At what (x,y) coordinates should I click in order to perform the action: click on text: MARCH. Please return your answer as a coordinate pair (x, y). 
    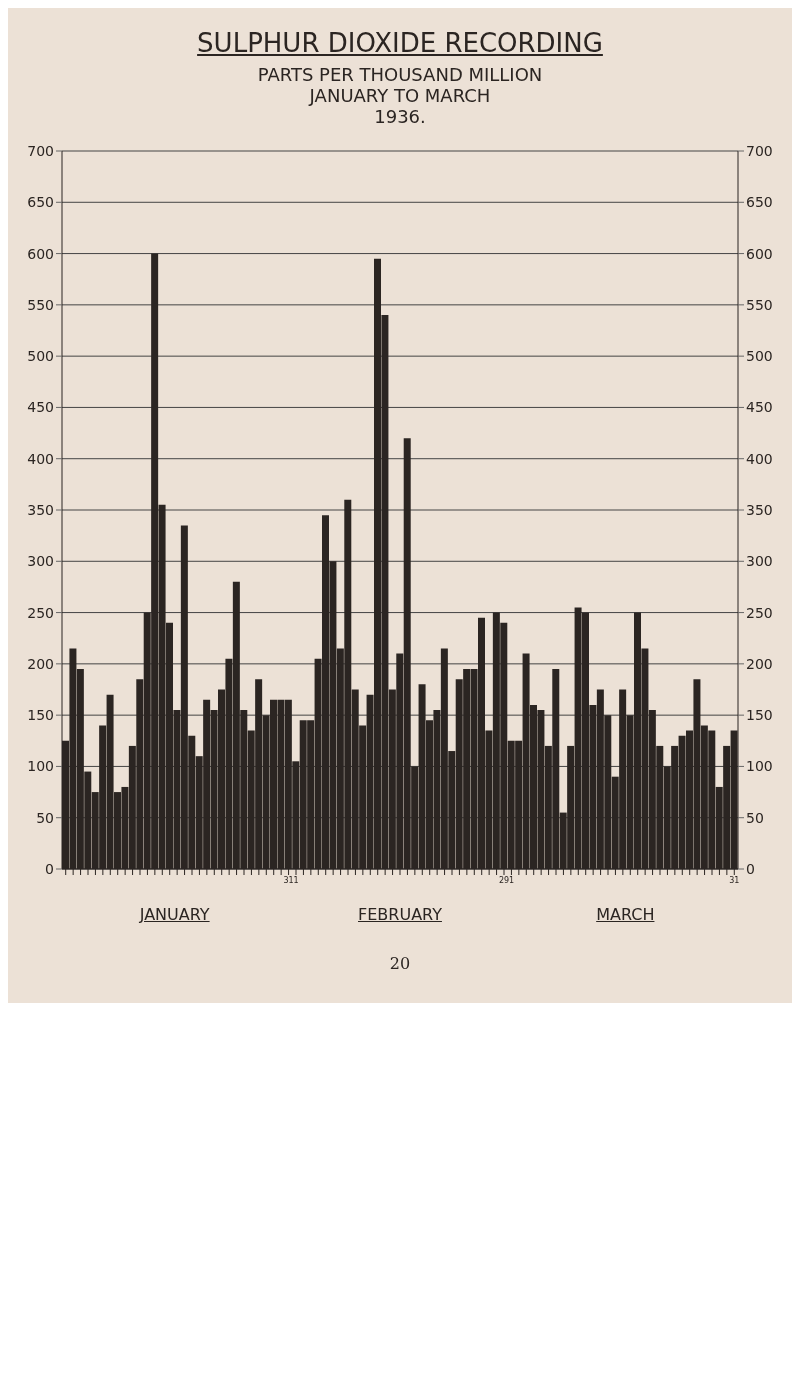
    Looking at the image, I should click on (625, 914).